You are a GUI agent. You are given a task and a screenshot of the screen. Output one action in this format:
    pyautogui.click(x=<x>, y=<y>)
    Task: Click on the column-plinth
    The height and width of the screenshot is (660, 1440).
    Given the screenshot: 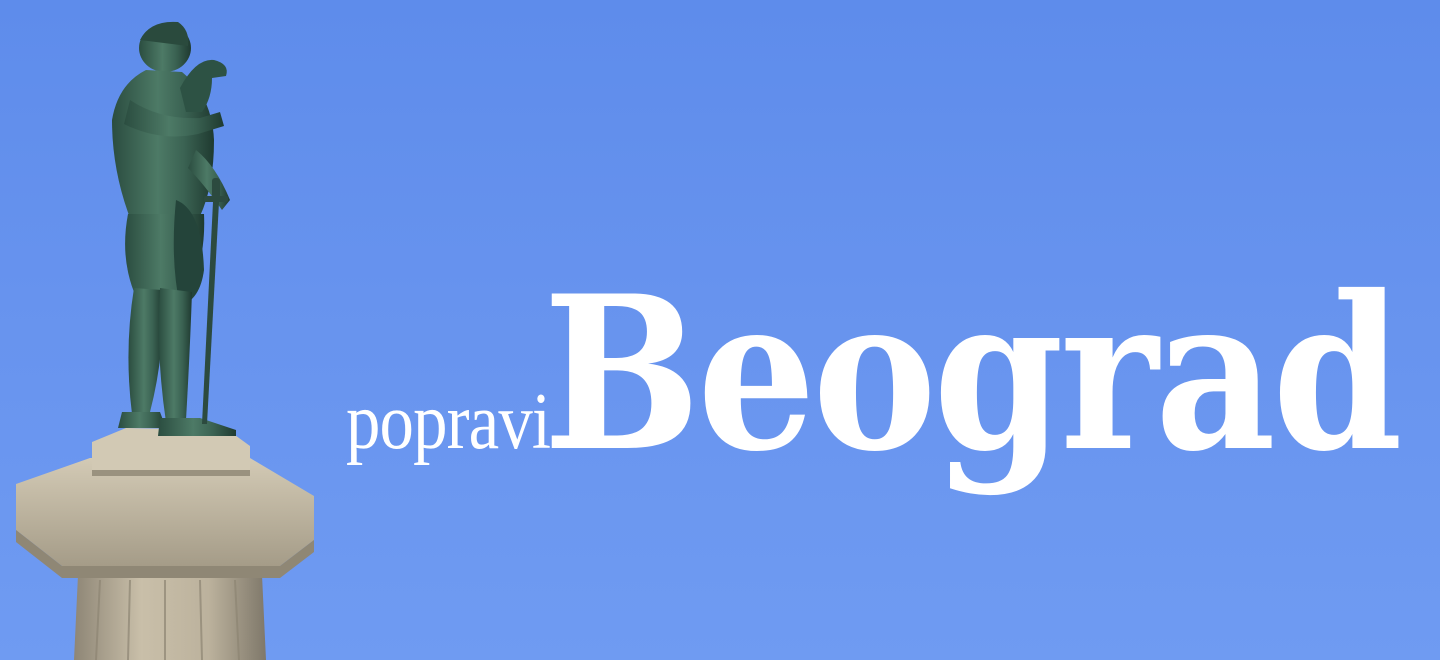 What is the action you would take?
    pyautogui.click(x=171, y=449)
    